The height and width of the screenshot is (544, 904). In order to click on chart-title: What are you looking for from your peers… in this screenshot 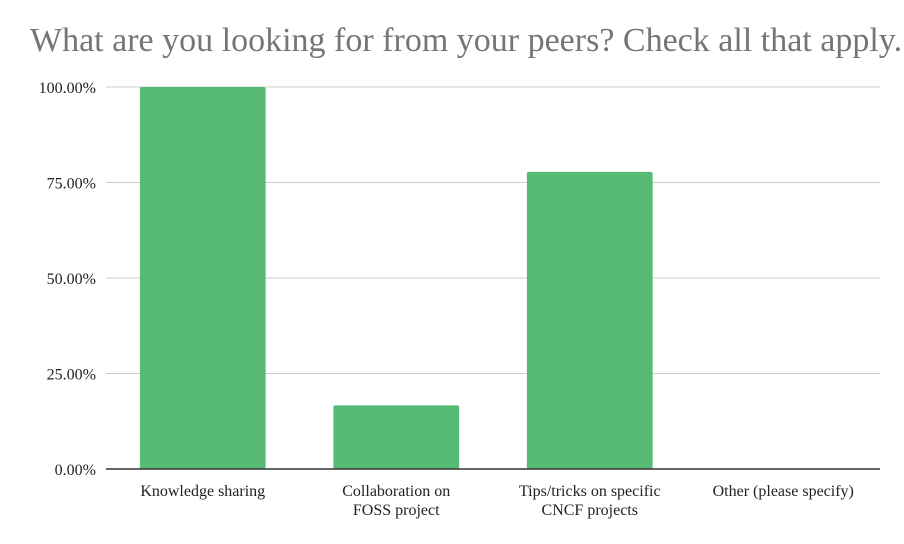, I will do `click(466, 40)`.